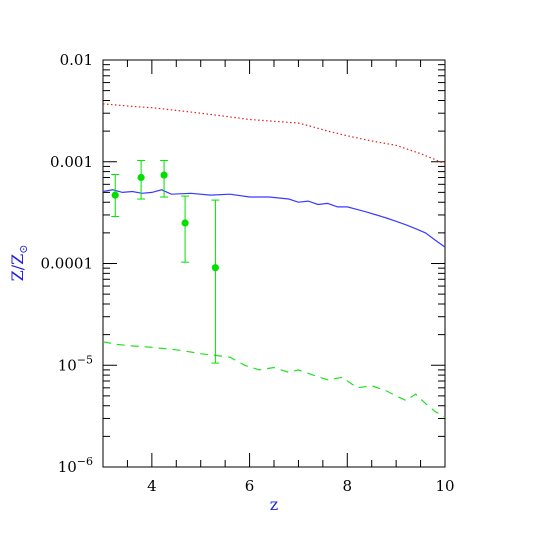  What do you see at coordinates (348, 486) in the screenshot?
I see `x-tick-label: 8` at bounding box center [348, 486].